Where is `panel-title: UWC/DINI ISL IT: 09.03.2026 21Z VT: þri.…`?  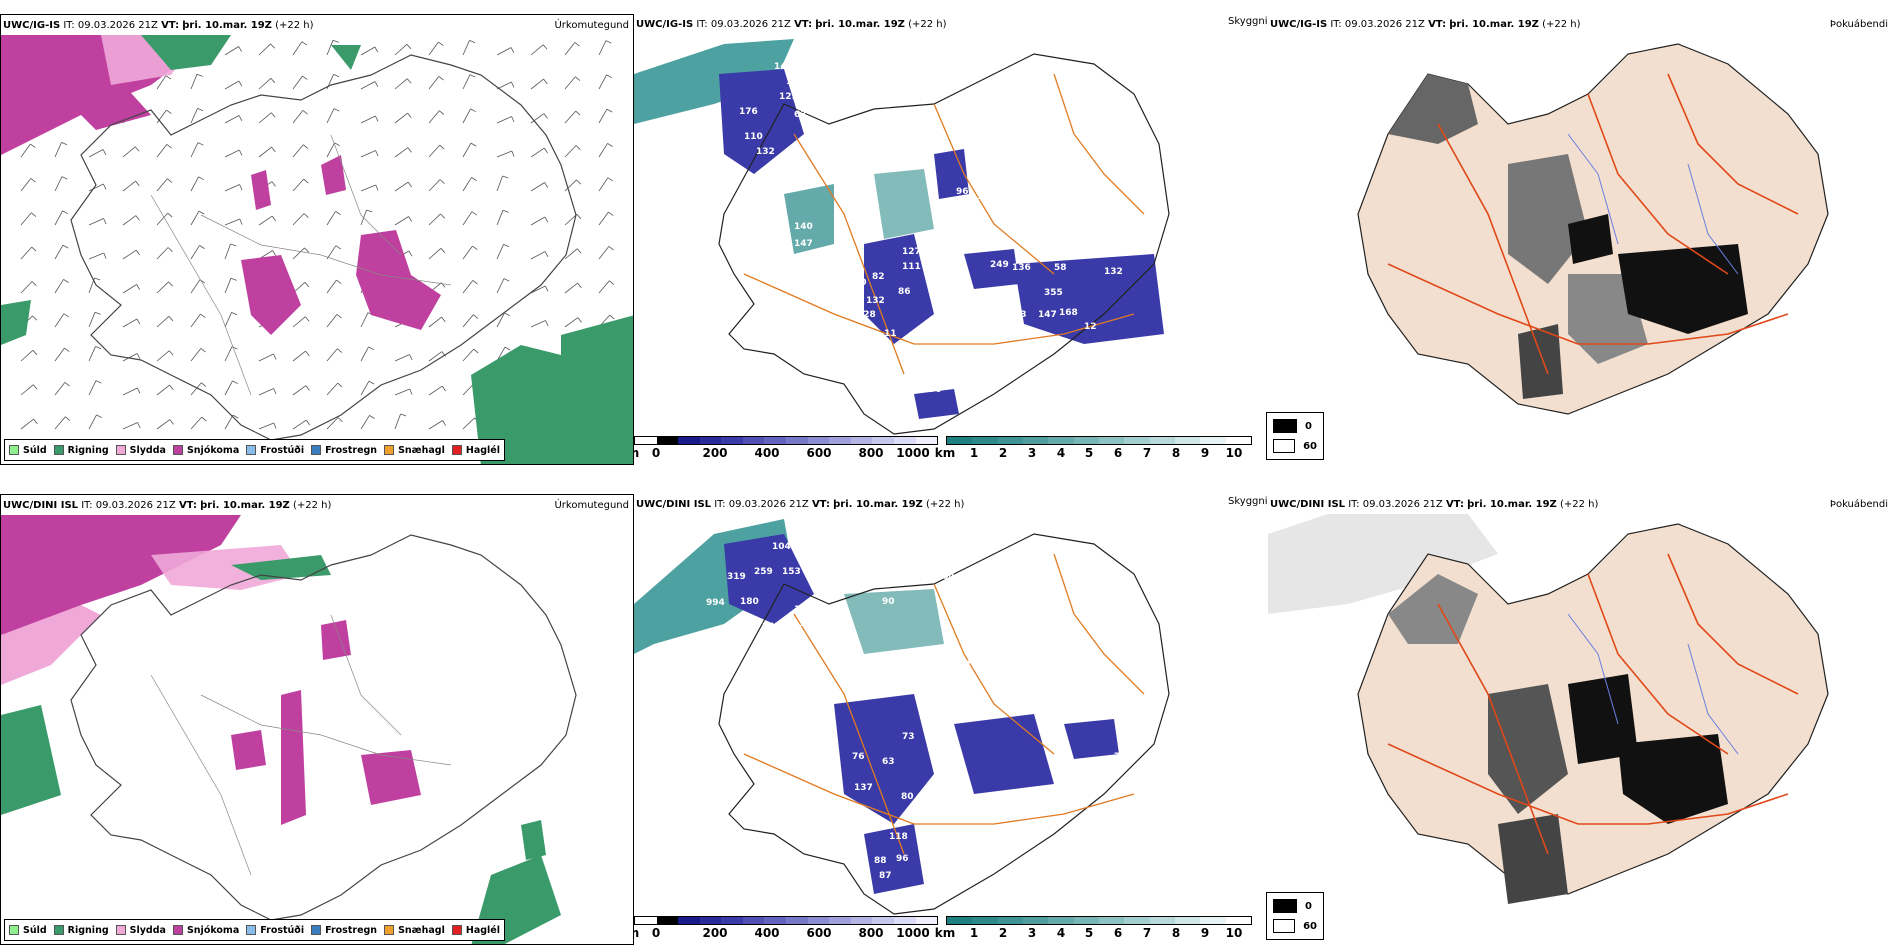 panel-title: UWC/DINI ISL IT: 09.03.2026 21Z VT: þri.… is located at coordinates (800, 504).